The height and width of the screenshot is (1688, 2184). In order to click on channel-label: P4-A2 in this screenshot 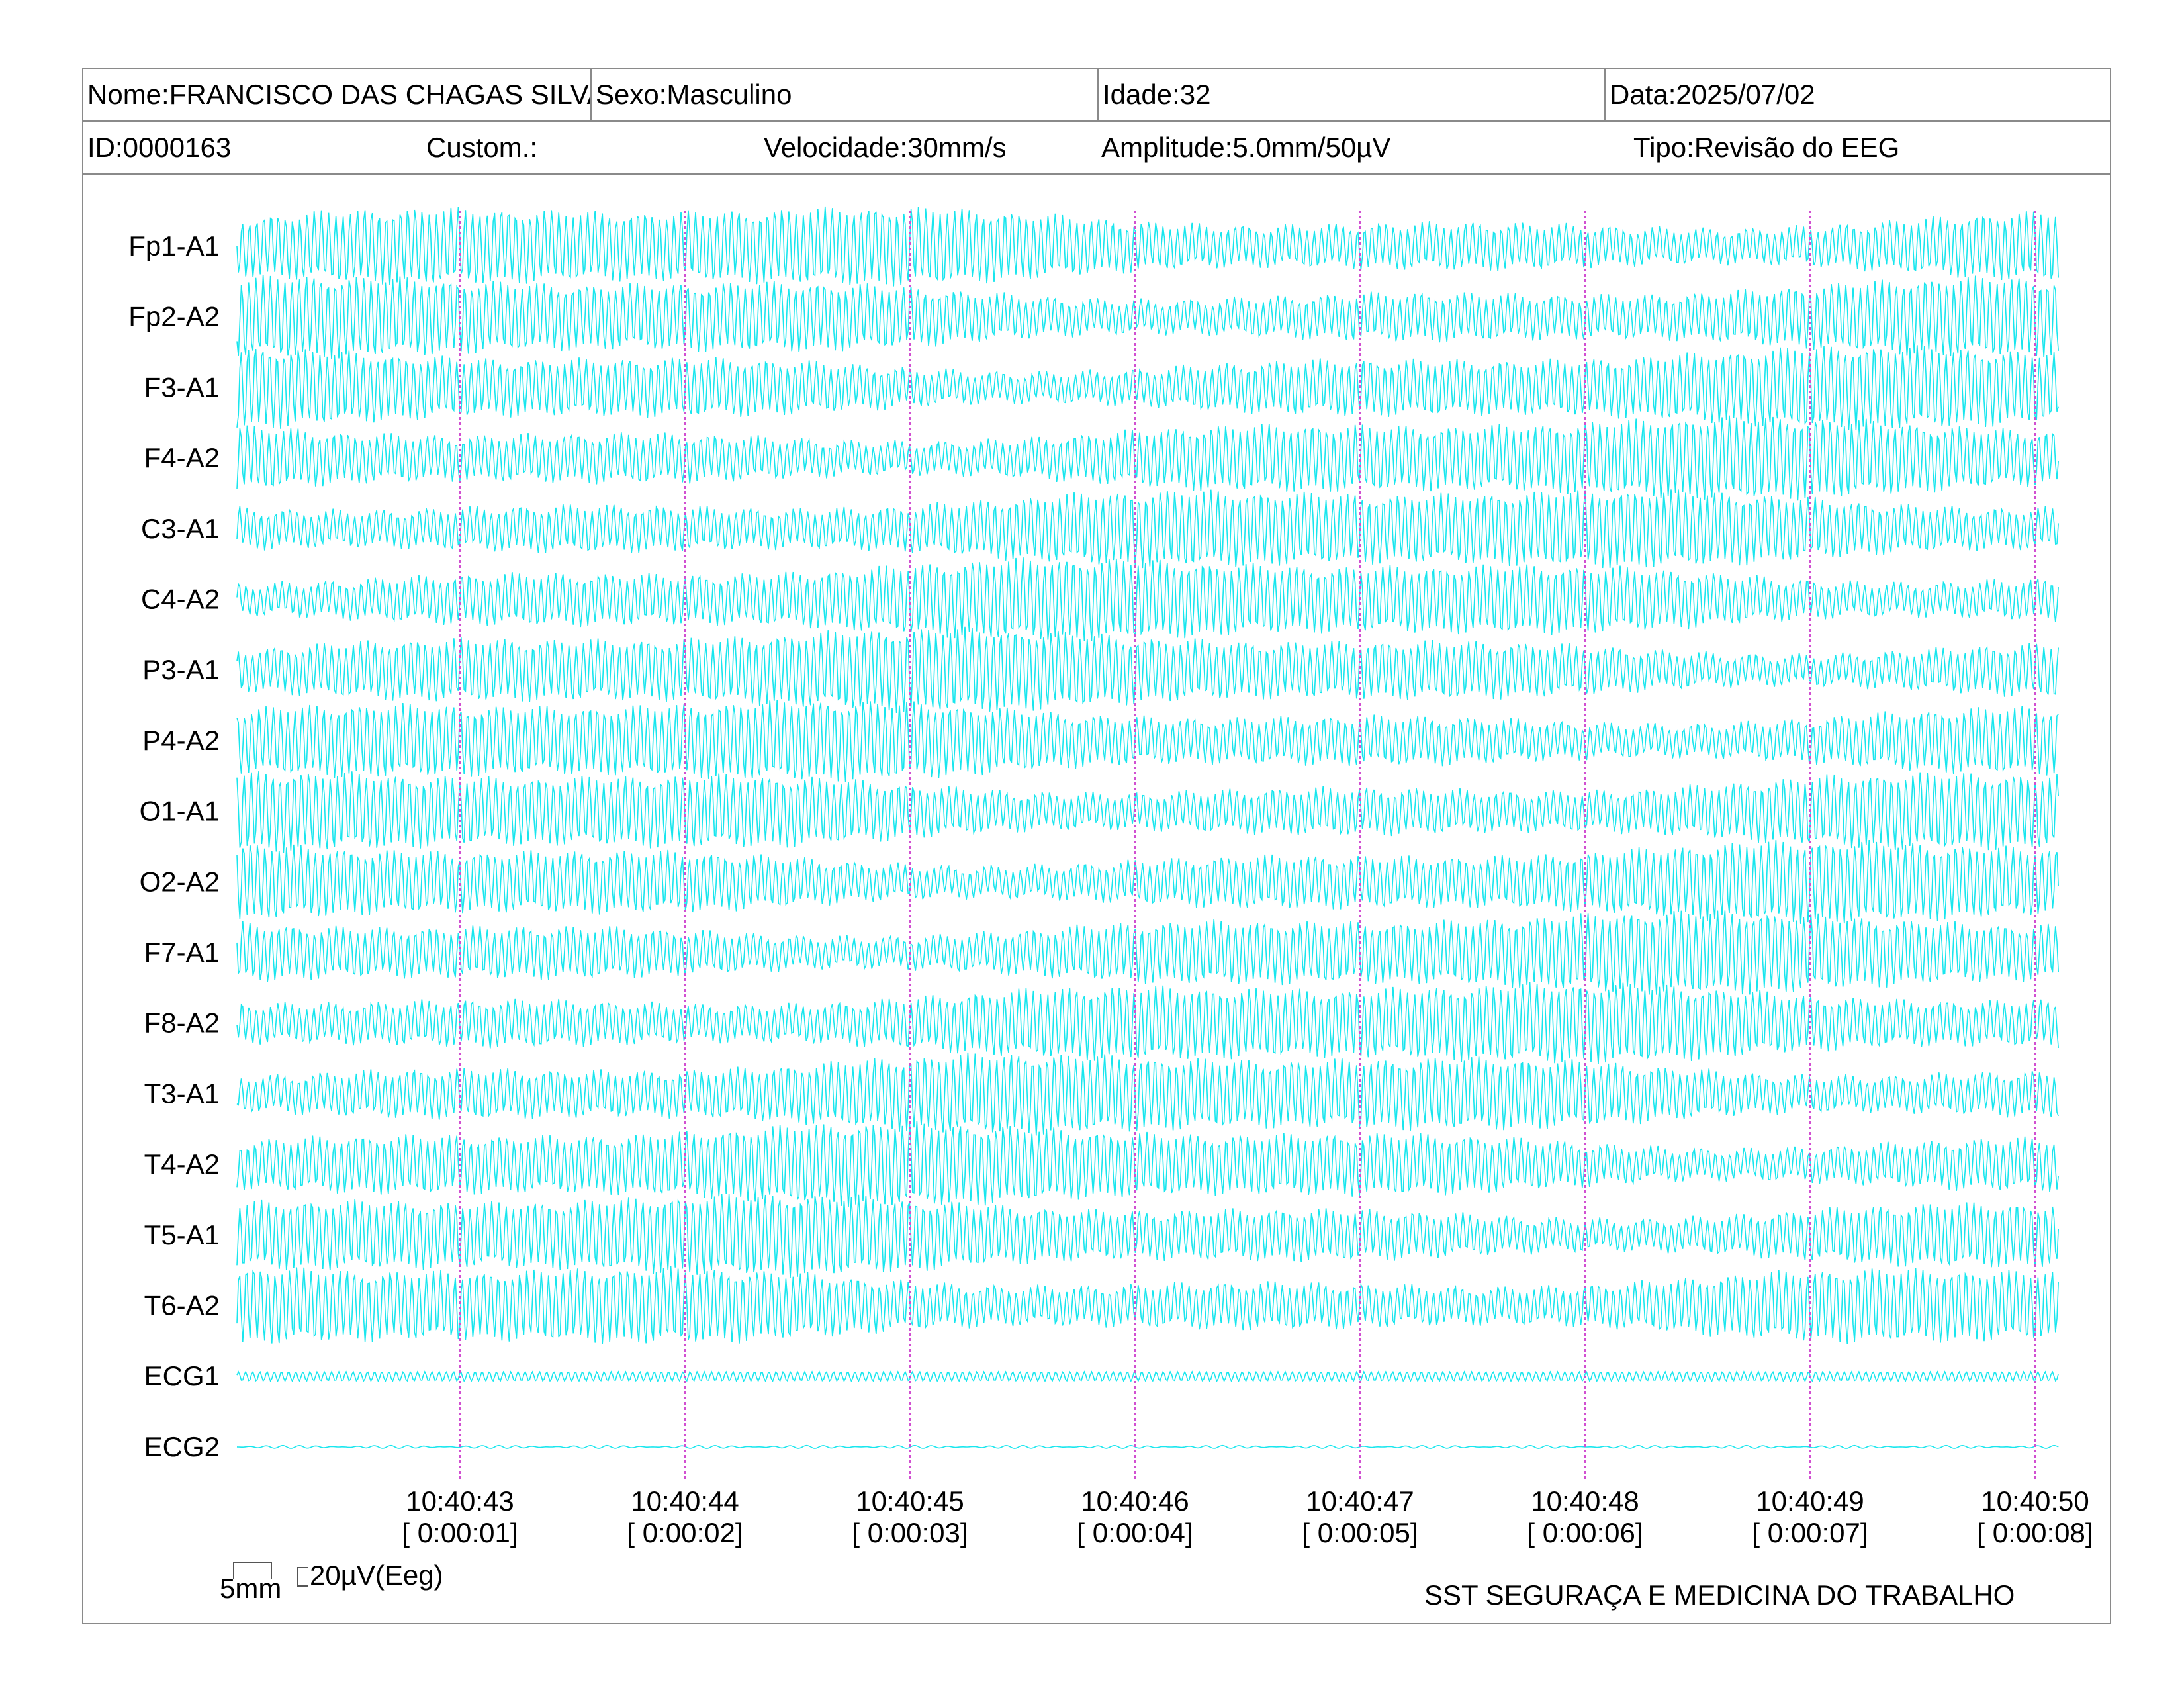, I will do `click(181, 741)`.